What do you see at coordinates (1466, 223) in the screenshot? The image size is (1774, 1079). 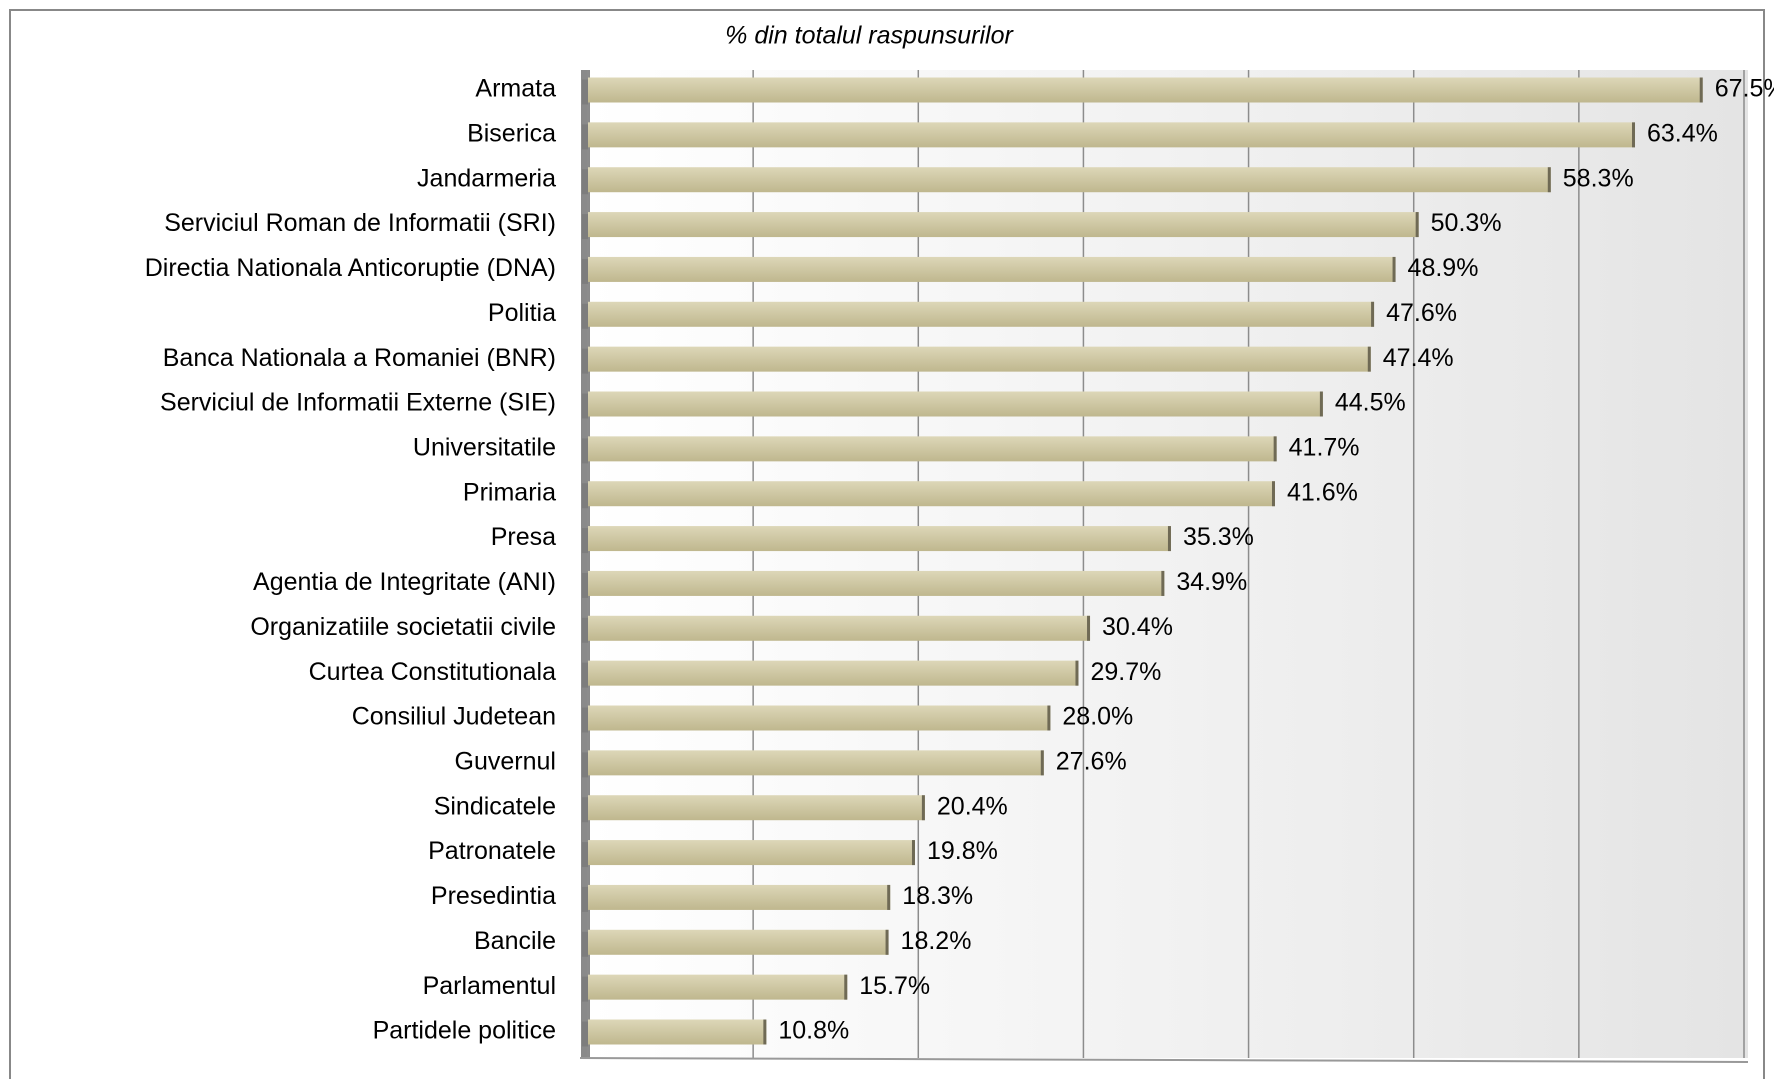 I see `value-label: 50.3%` at bounding box center [1466, 223].